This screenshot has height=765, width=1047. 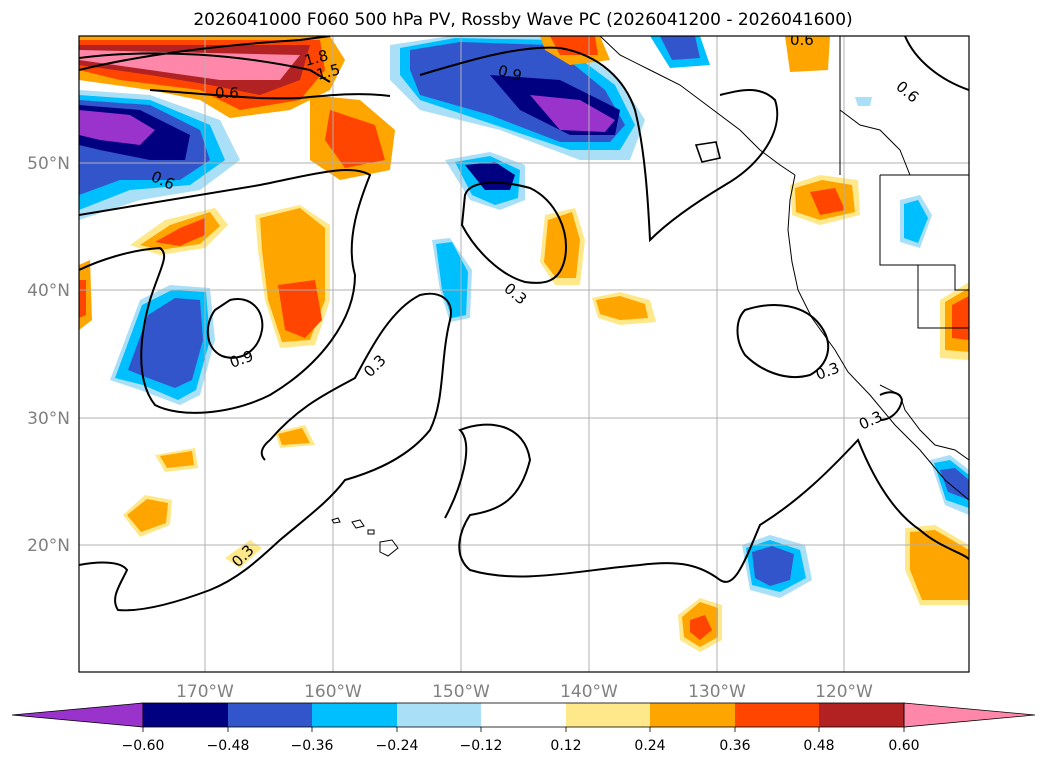 I want to click on colorbar-tick-label: 0.24, so click(x=649, y=746).